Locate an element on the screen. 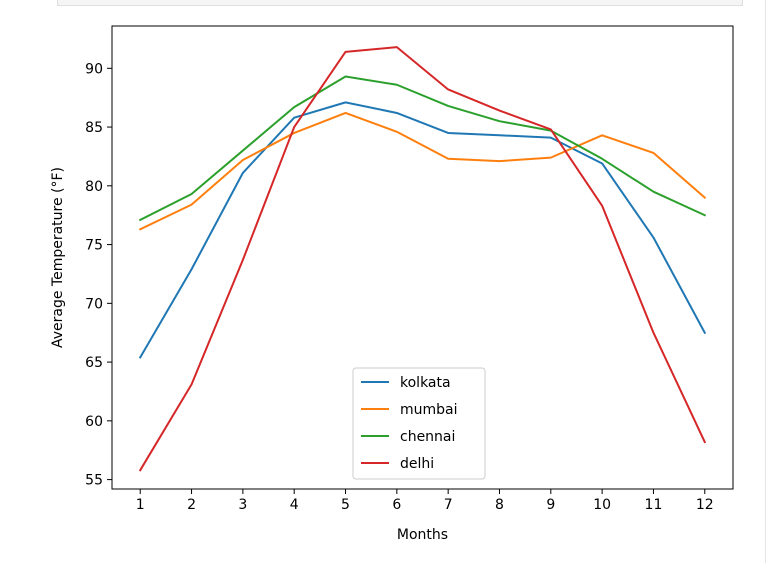  x-tick-label: 5 is located at coordinates (345, 505).